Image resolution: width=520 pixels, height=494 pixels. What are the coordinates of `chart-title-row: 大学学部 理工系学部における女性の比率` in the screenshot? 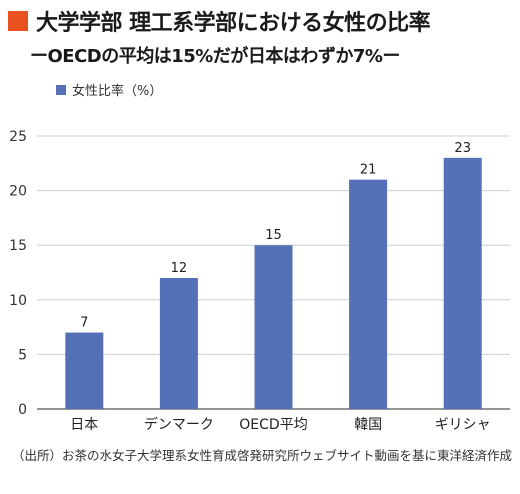 It's located at (219, 22).